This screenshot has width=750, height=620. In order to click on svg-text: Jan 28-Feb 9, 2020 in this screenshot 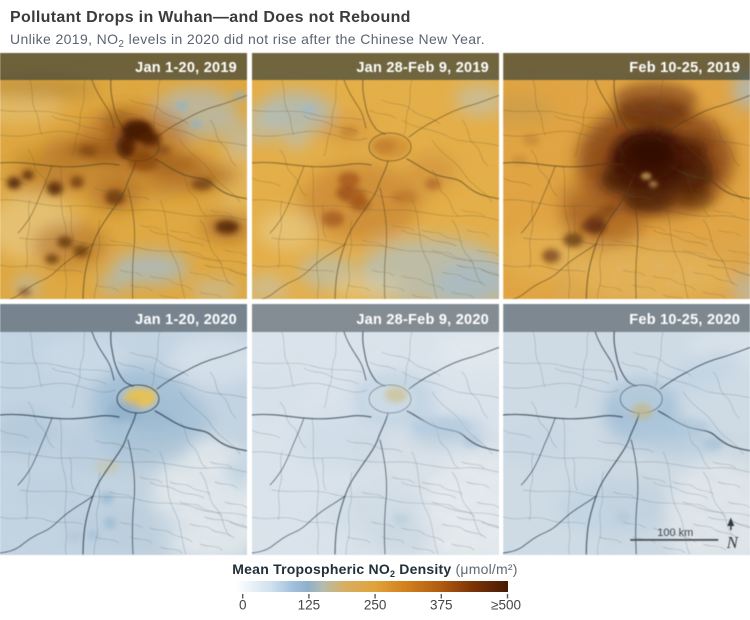, I will do `click(422, 320)`.